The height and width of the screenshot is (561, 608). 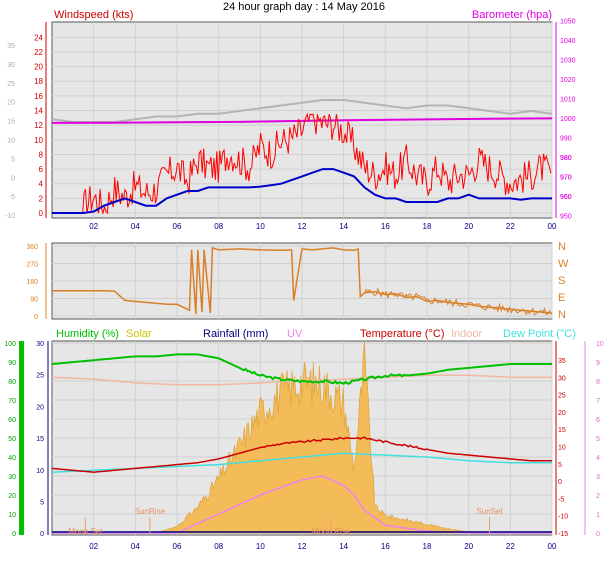 What do you see at coordinates (600, 344) in the screenshot?
I see `uv-tick-label: 10` at bounding box center [600, 344].